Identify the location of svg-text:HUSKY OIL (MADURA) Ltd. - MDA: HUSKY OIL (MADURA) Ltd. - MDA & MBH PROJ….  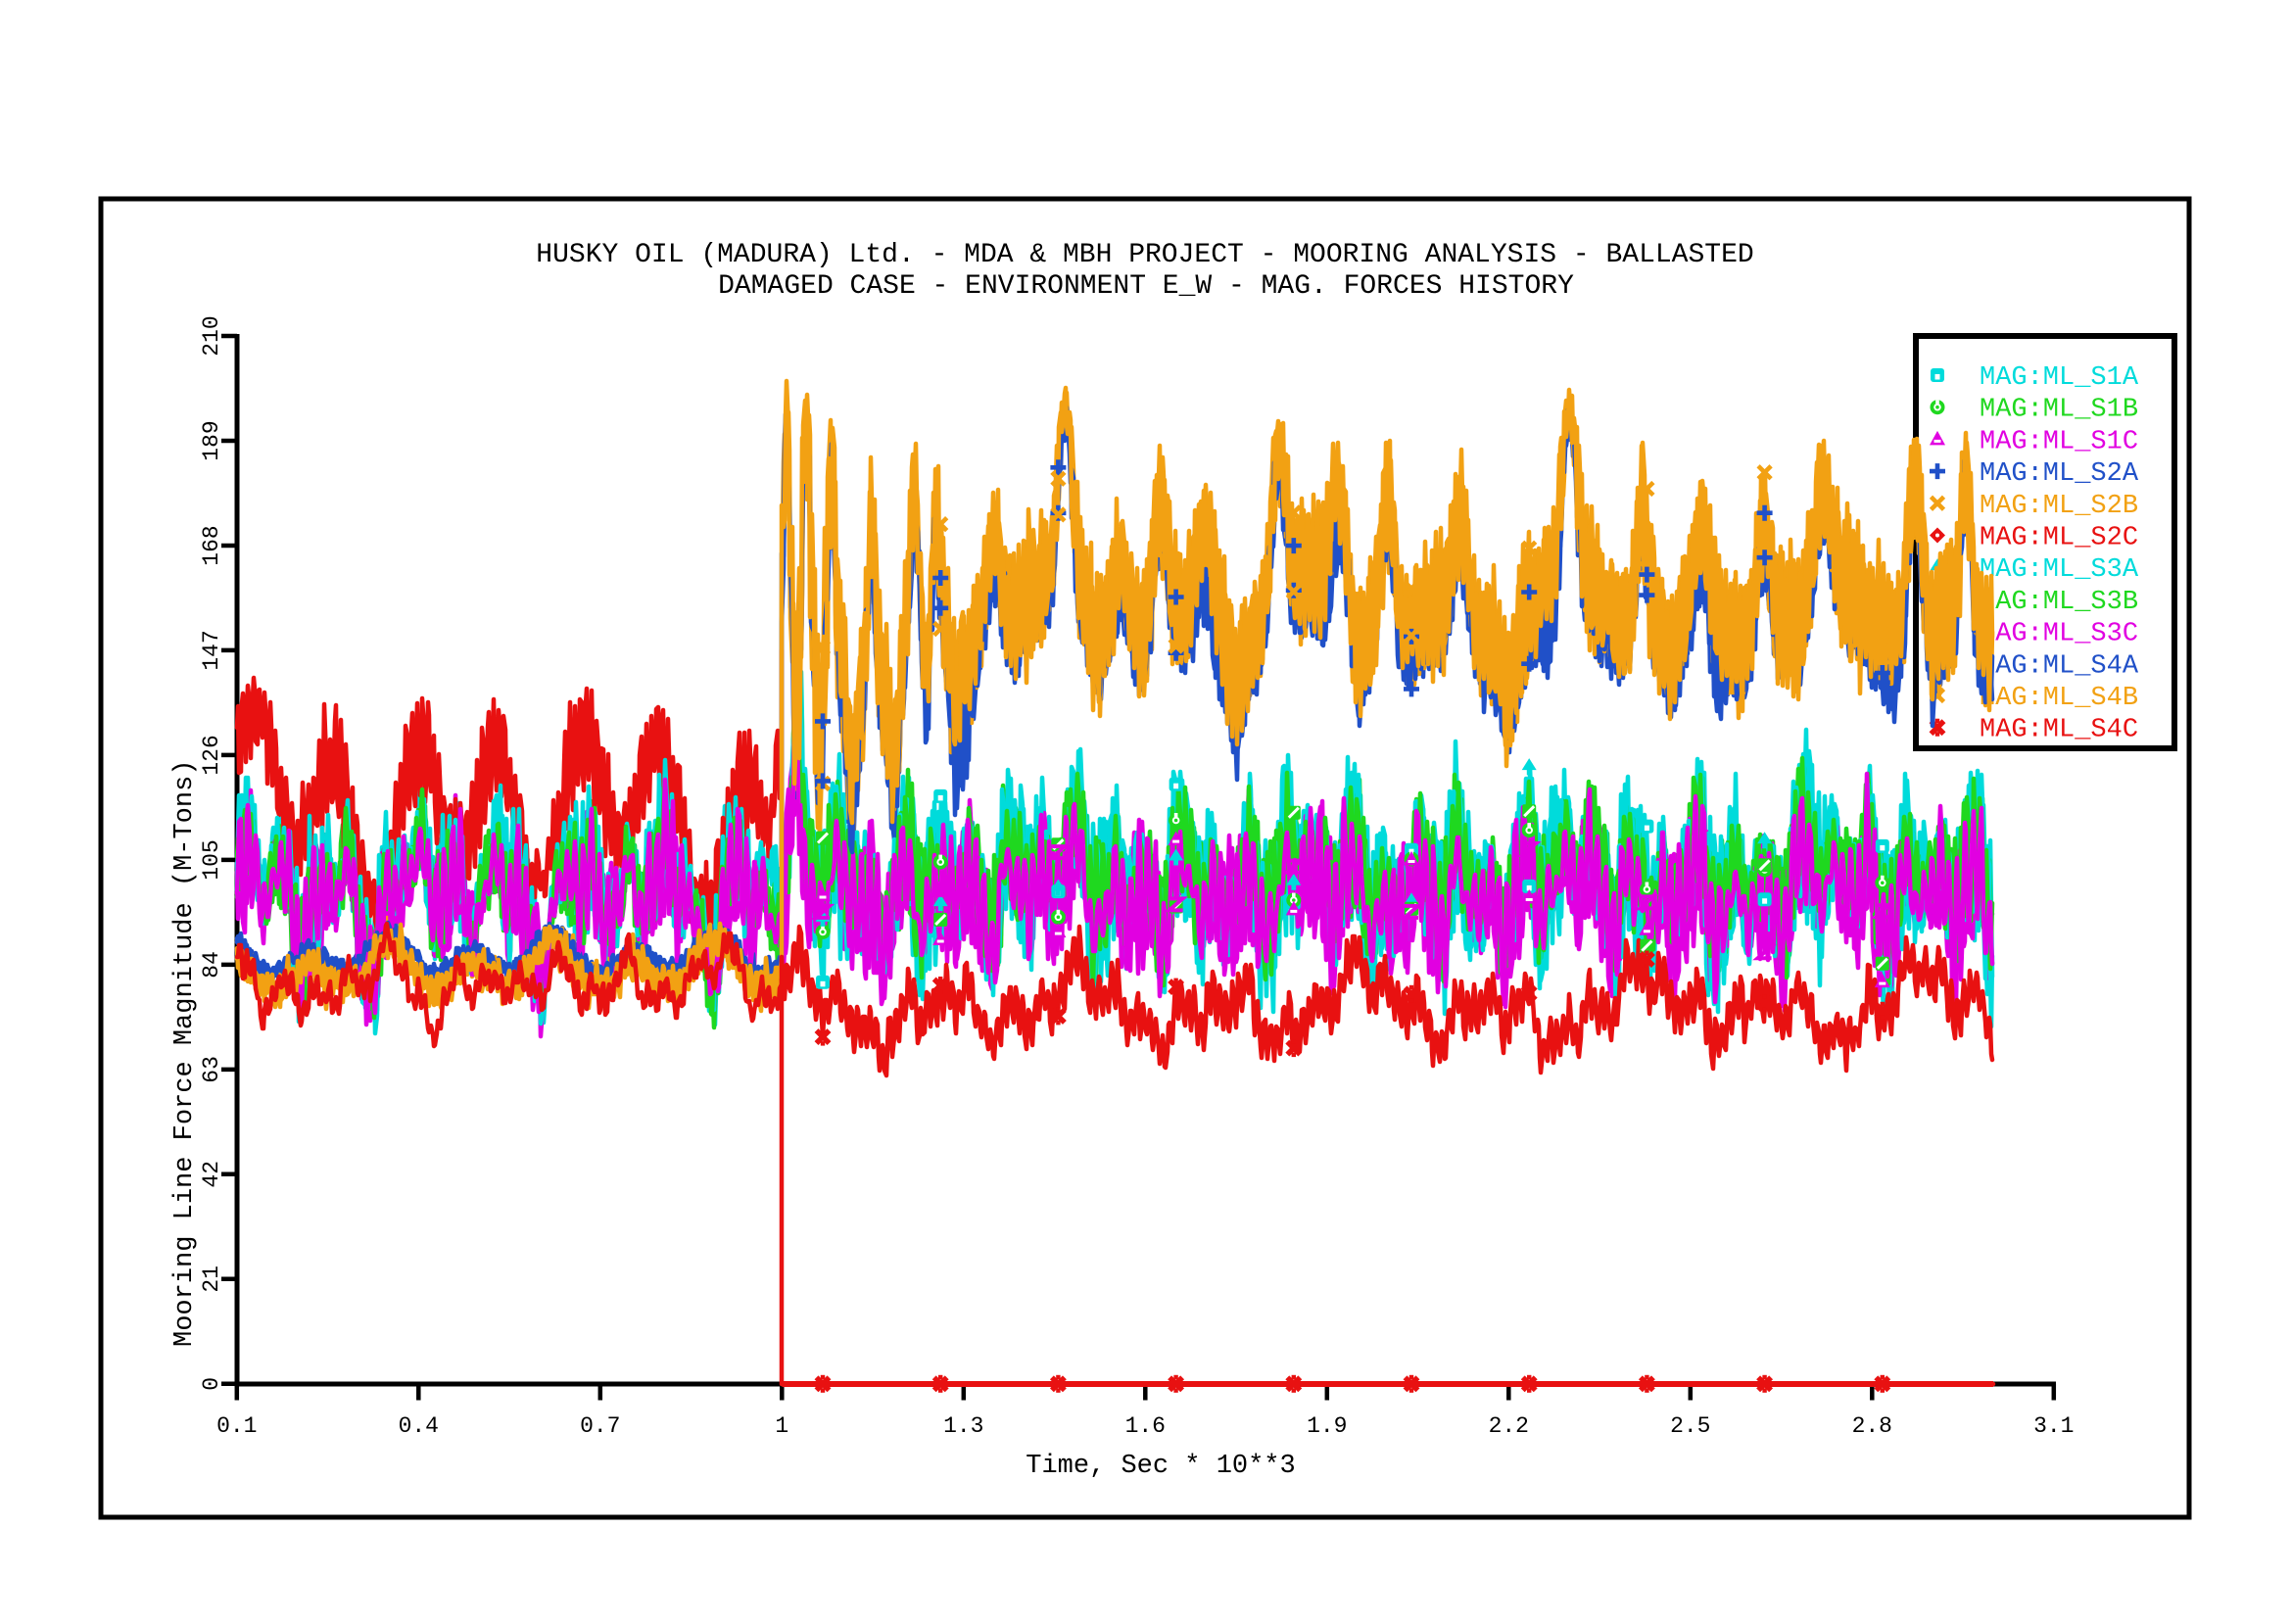
(1144, 255).